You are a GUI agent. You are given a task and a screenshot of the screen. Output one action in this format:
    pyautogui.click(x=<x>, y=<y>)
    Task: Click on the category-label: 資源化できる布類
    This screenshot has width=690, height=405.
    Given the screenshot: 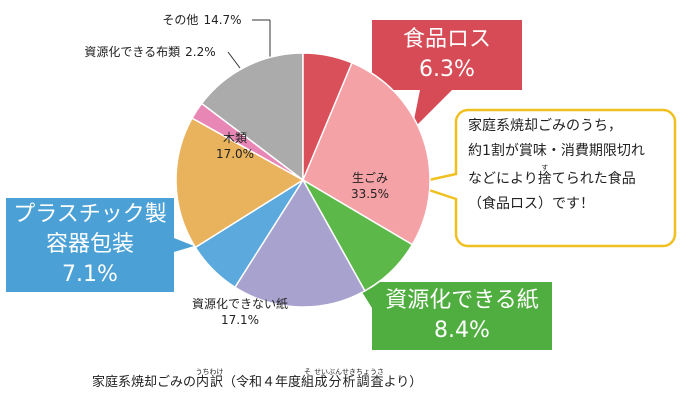 What is the action you would take?
    pyautogui.click(x=132, y=52)
    